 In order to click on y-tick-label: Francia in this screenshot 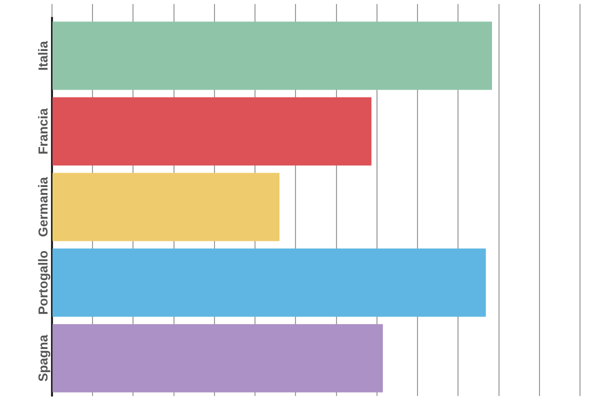, I will do `click(43, 131)`.